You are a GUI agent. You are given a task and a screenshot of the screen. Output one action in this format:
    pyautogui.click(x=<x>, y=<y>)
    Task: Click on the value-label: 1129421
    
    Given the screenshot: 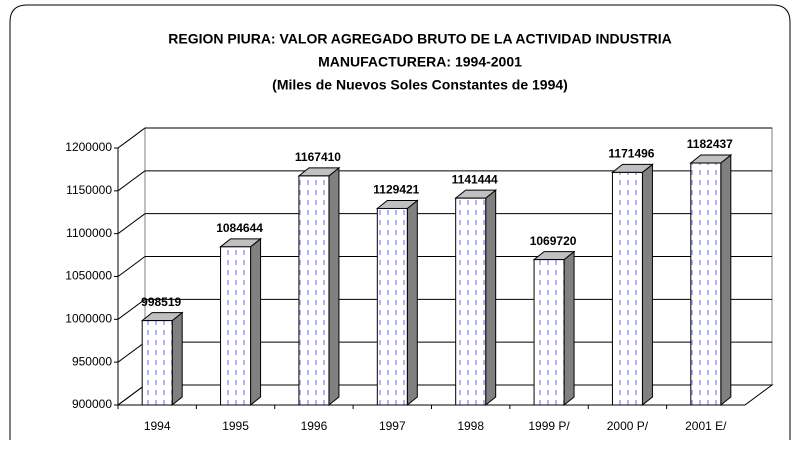 What is the action you would take?
    pyautogui.click(x=396, y=190)
    